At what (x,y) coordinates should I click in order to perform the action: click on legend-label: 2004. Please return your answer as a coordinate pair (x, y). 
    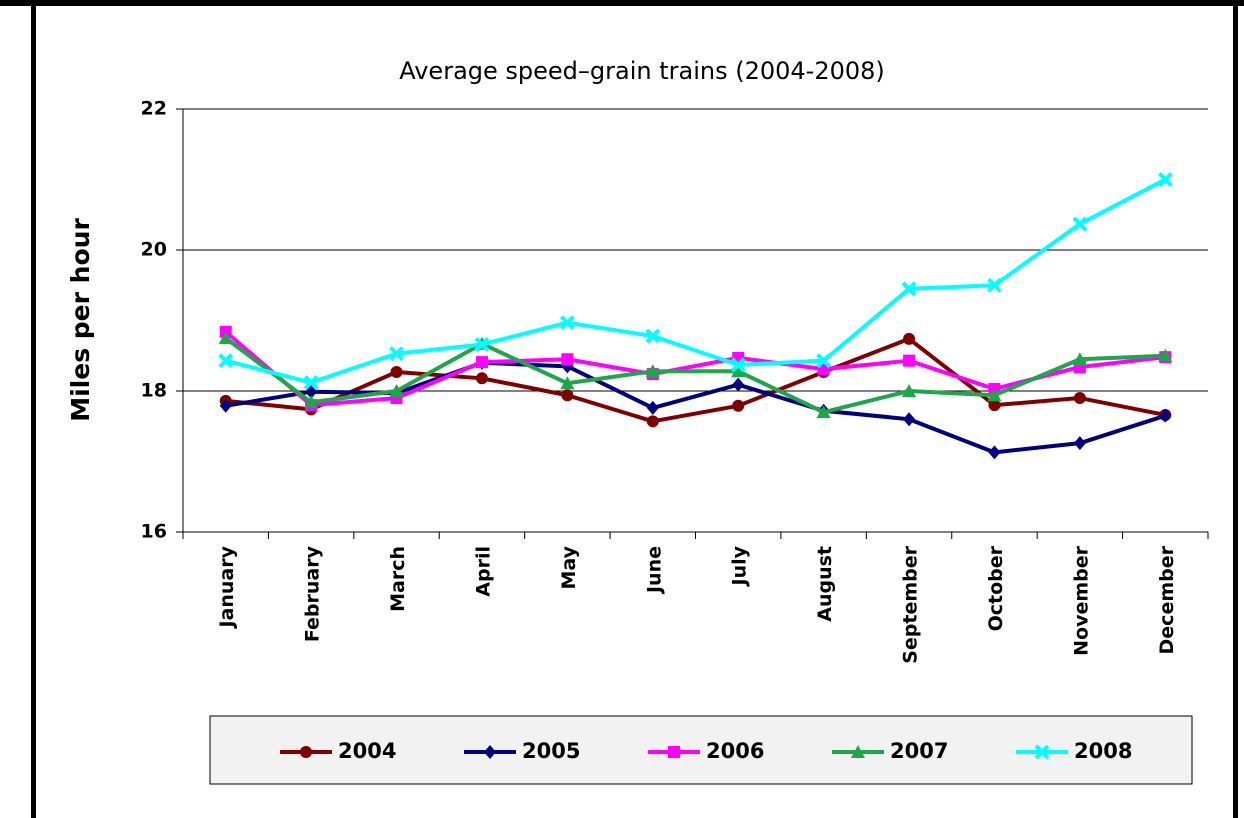
    Looking at the image, I should click on (367, 751).